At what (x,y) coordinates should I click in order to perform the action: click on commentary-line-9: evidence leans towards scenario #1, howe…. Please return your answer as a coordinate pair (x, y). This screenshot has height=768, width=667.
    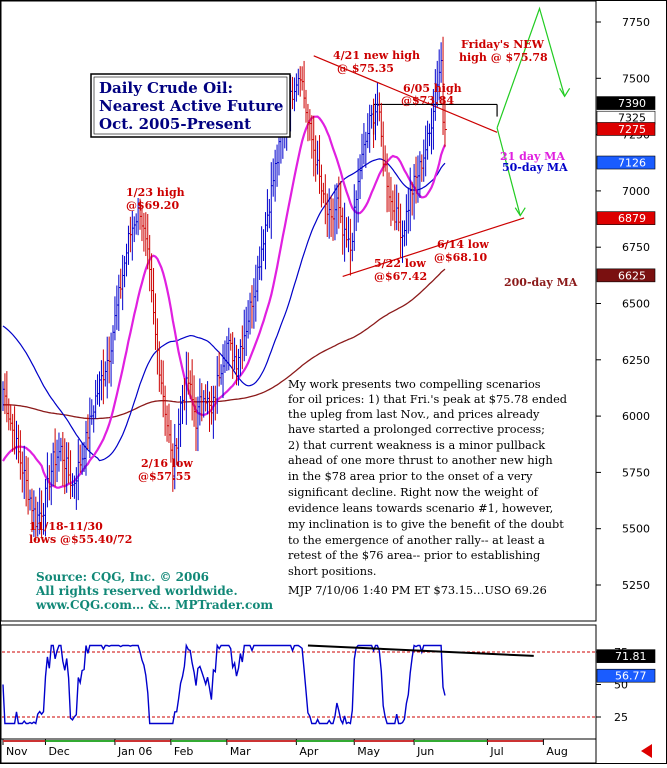
    Looking at the image, I should click on (420, 508).